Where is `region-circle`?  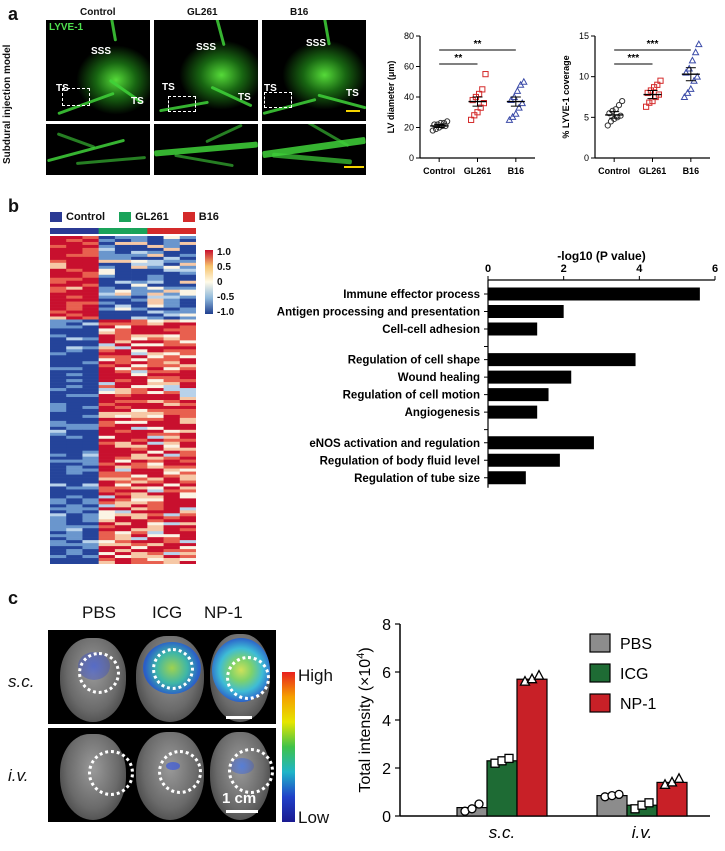 region-circle is located at coordinates (173, 669).